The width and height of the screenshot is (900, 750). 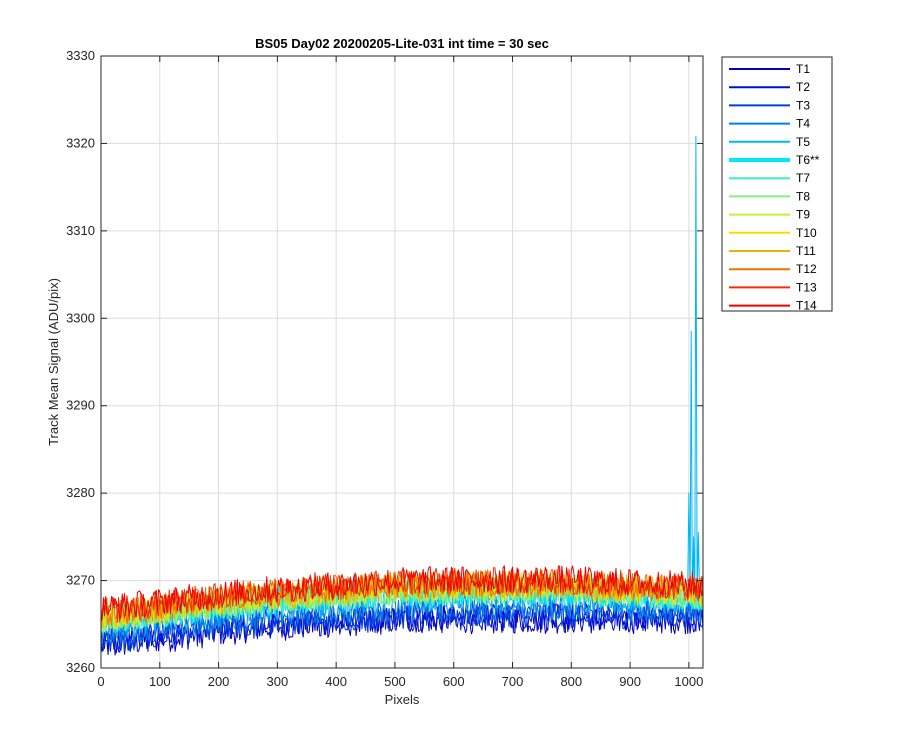 What do you see at coordinates (513, 681) in the screenshot?
I see `x-tick-label: 700` at bounding box center [513, 681].